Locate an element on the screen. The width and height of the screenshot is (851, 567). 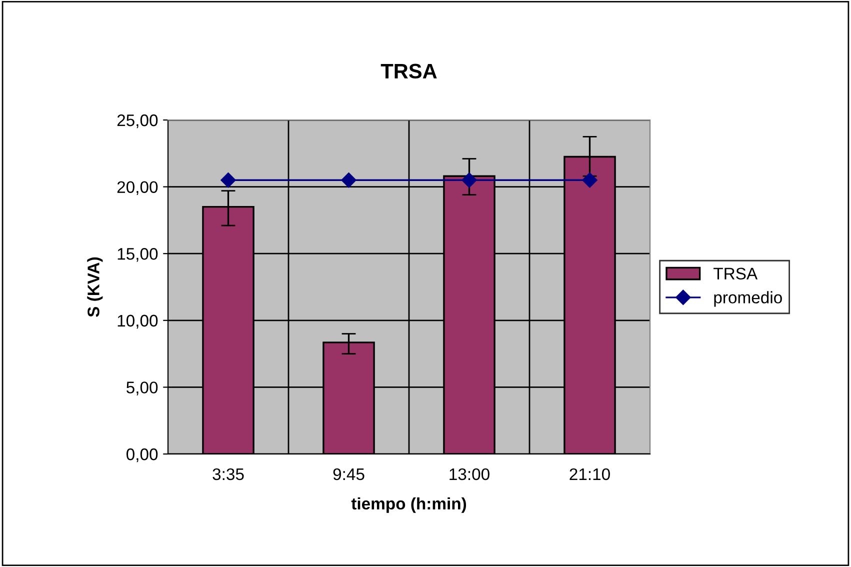
x-tick-label: 3:35 is located at coordinates (228, 474).